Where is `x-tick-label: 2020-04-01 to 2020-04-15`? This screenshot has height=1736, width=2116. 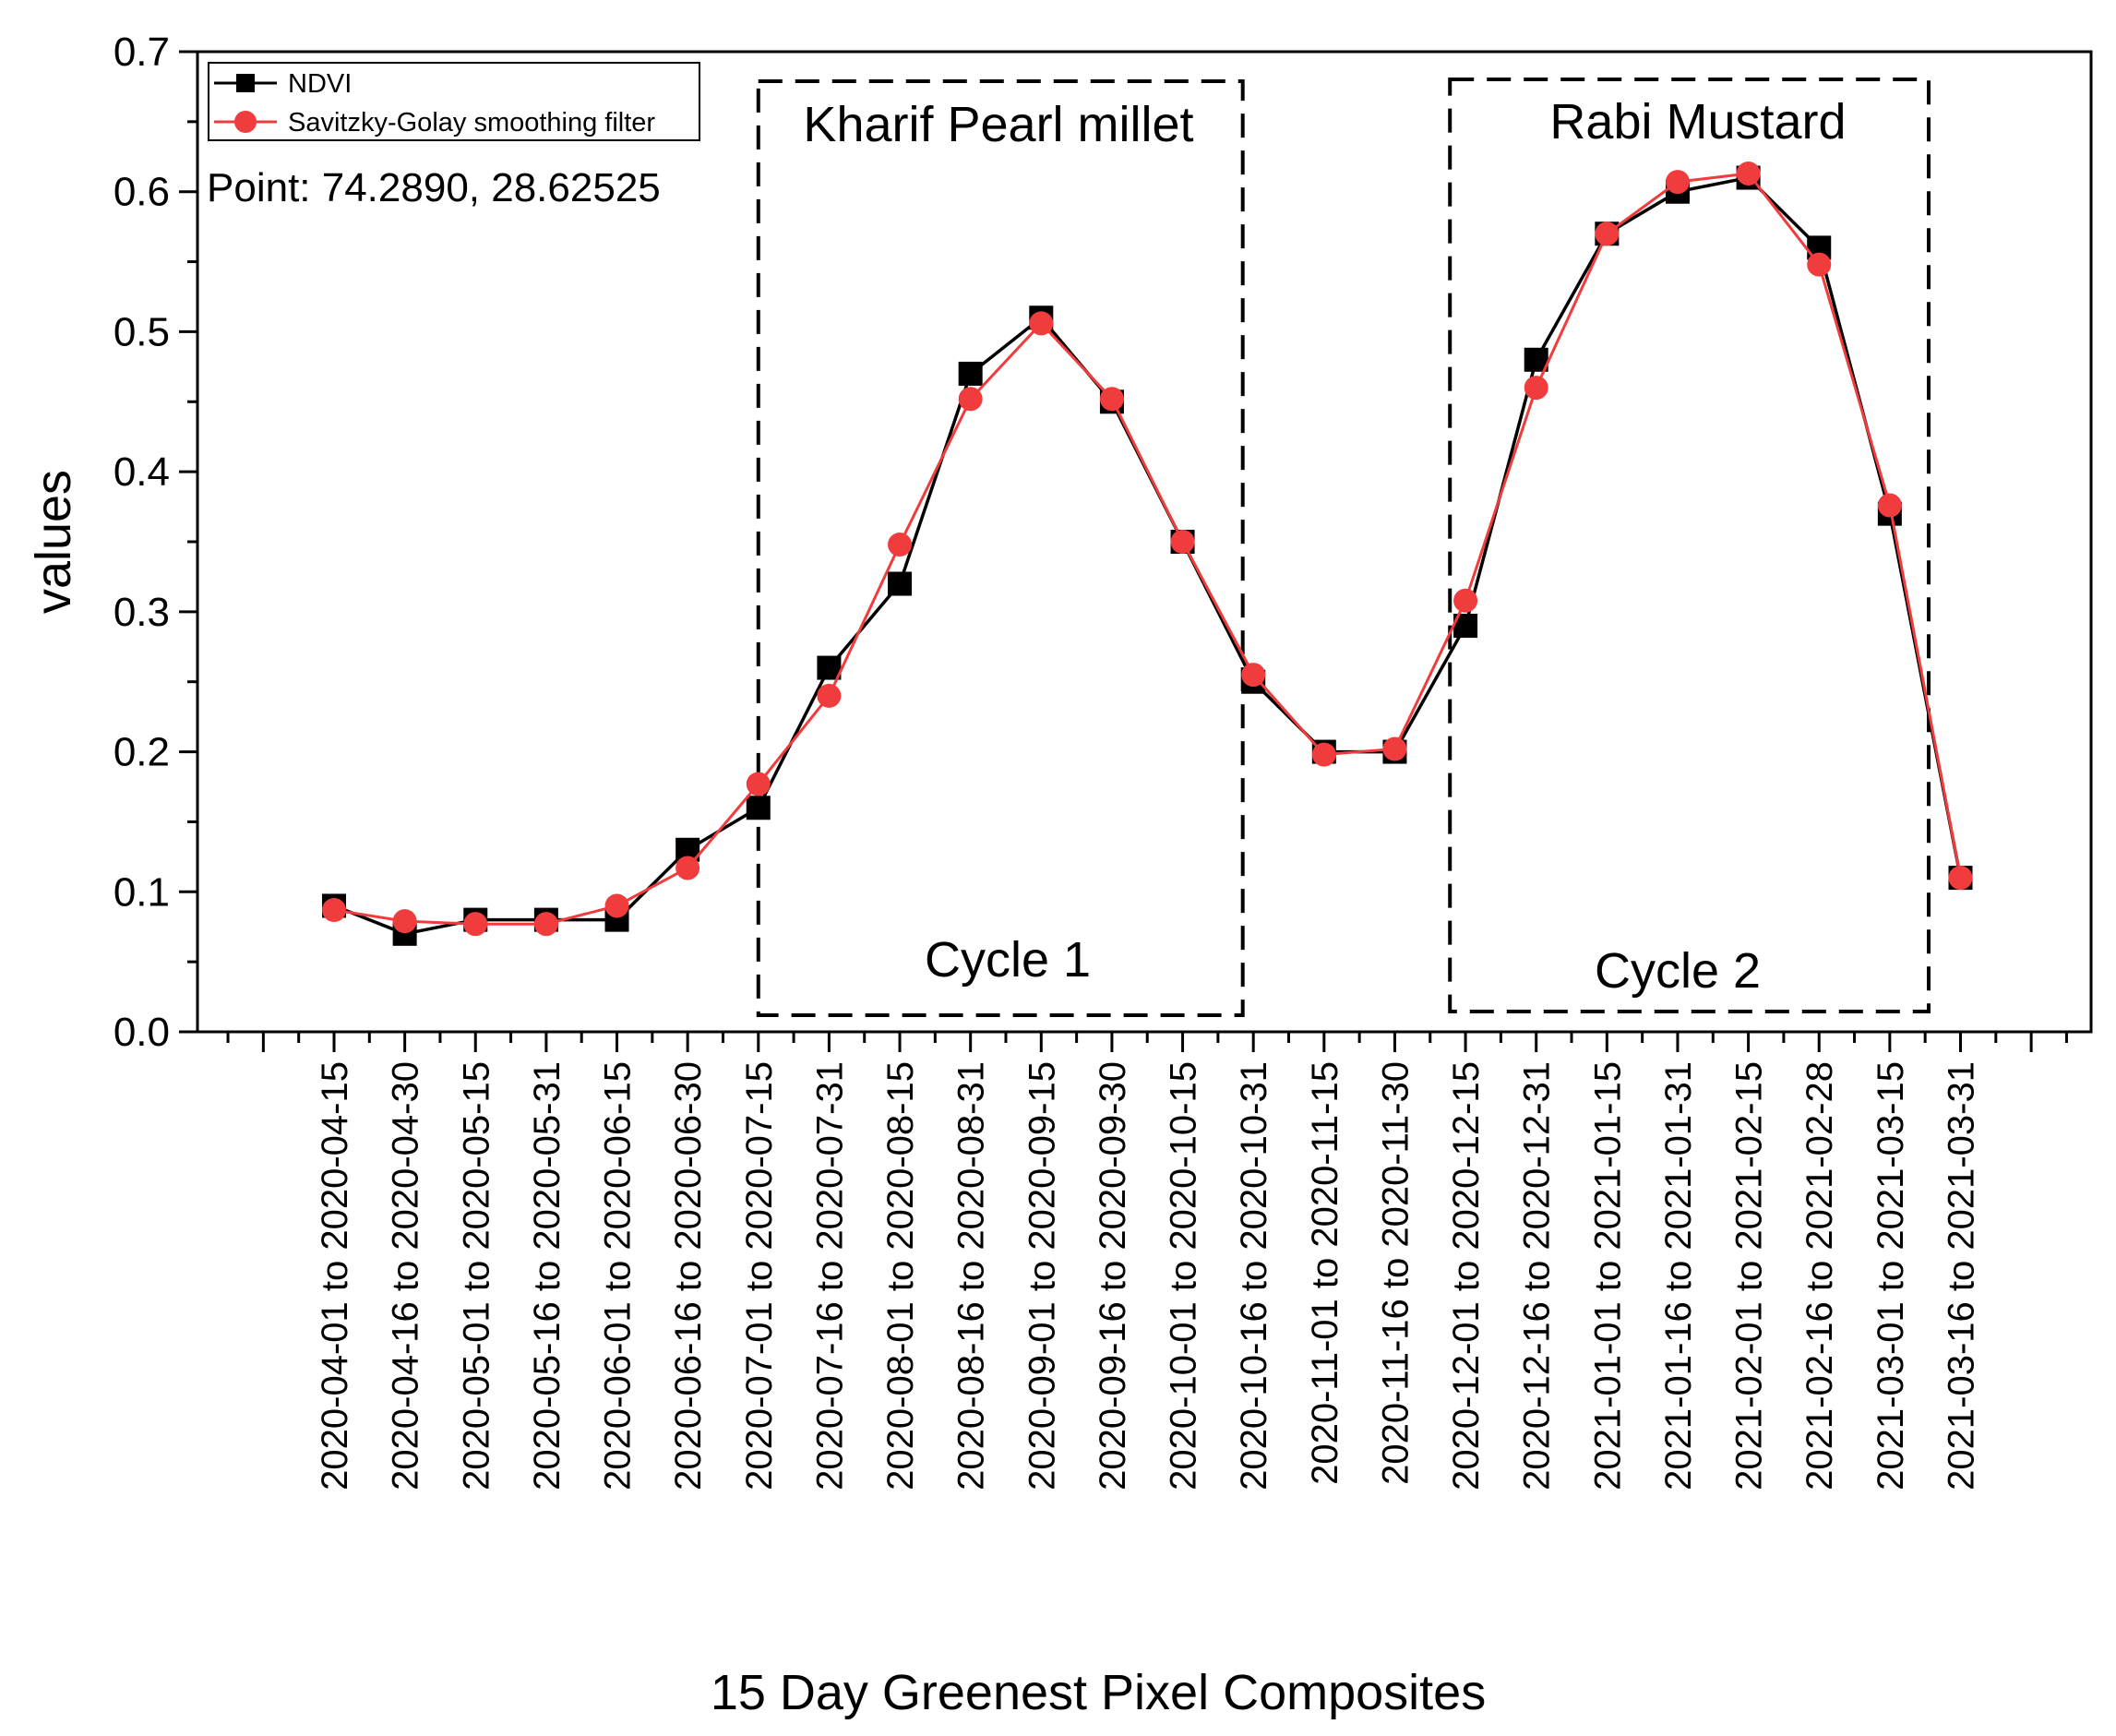
x-tick-label: 2020-04-01 to 2020-04-15 is located at coordinates (335, 1276).